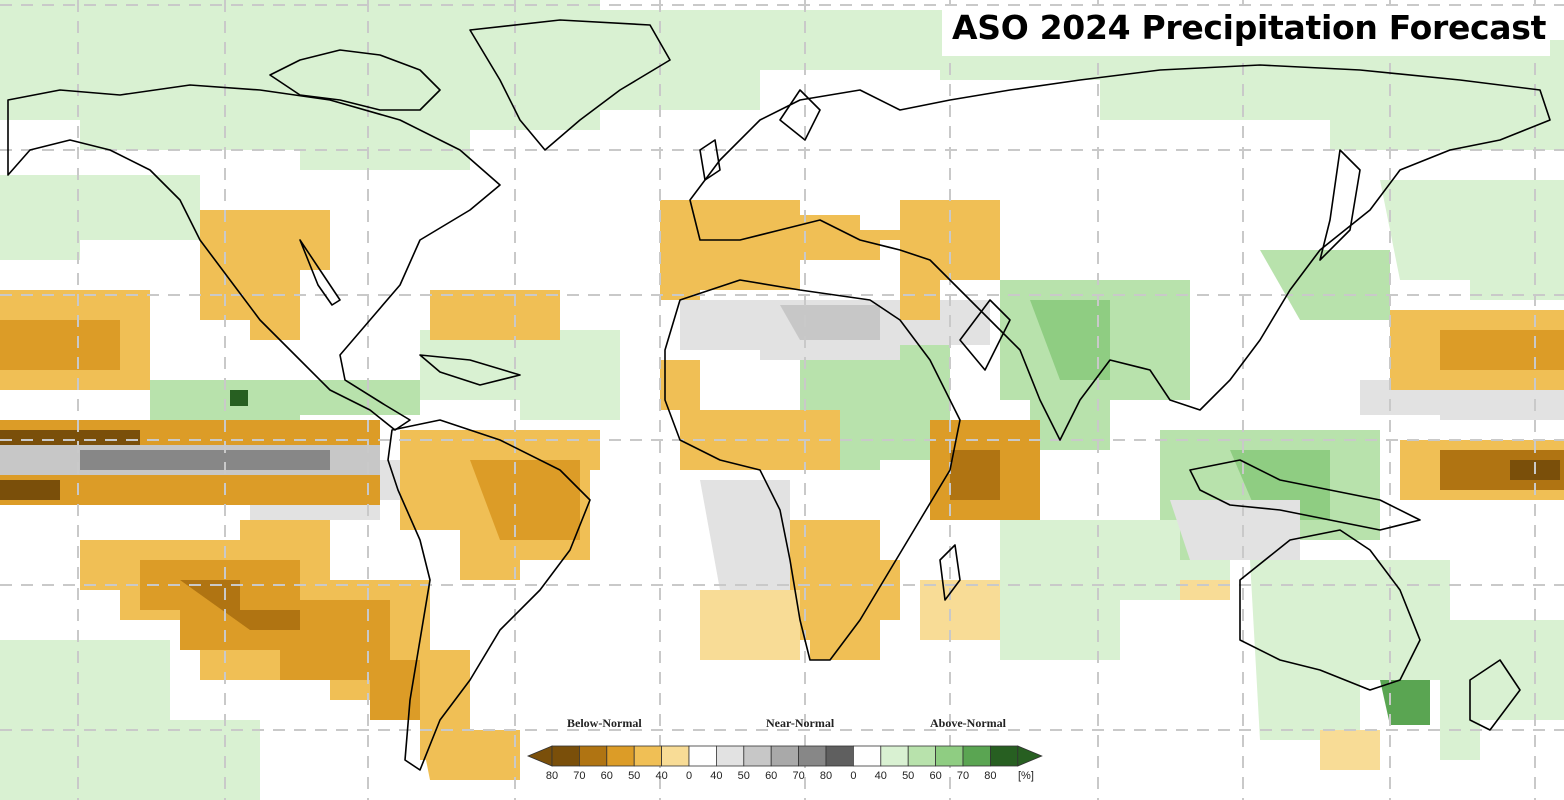  I want to click on legend-colorbar, so click(784, 756).